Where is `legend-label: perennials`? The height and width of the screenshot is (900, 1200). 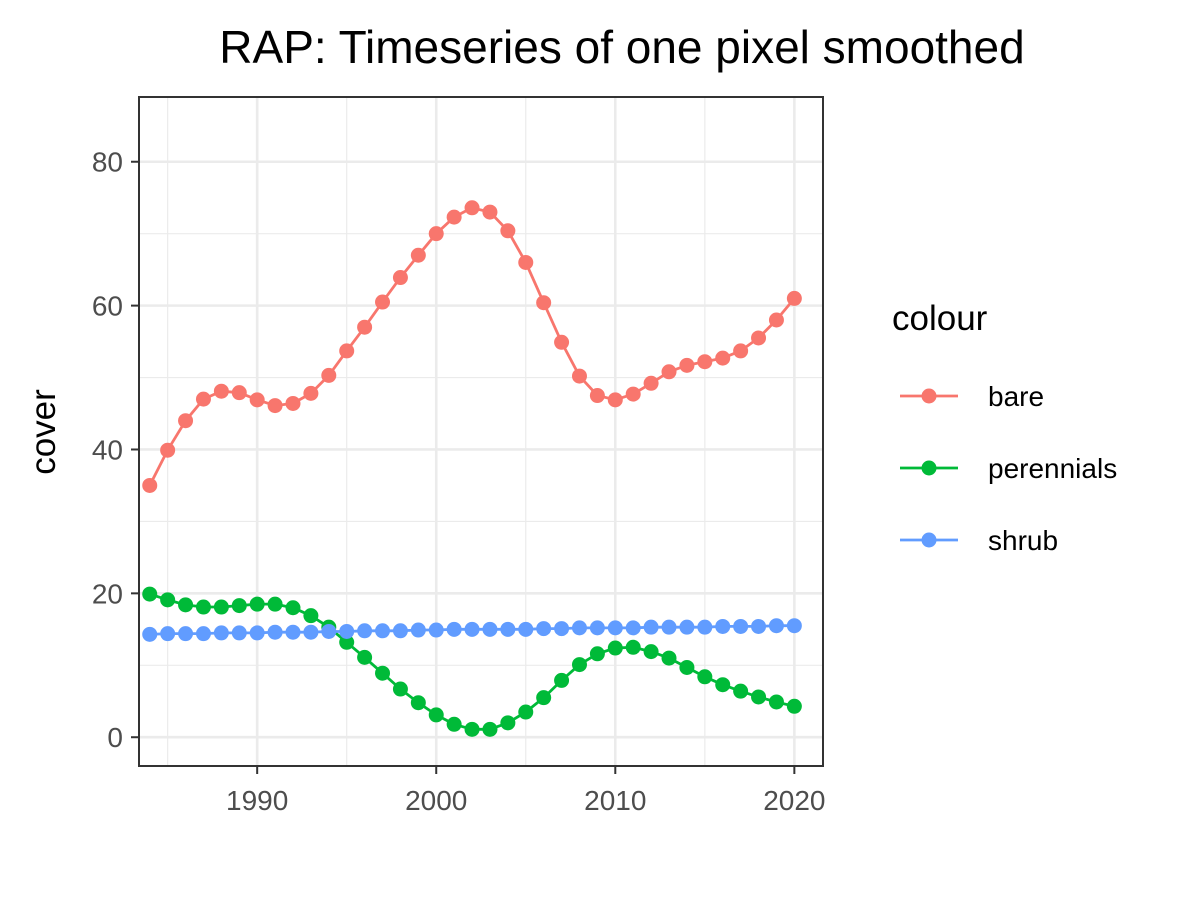
legend-label: perennials is located at coordinates (1052, 468).